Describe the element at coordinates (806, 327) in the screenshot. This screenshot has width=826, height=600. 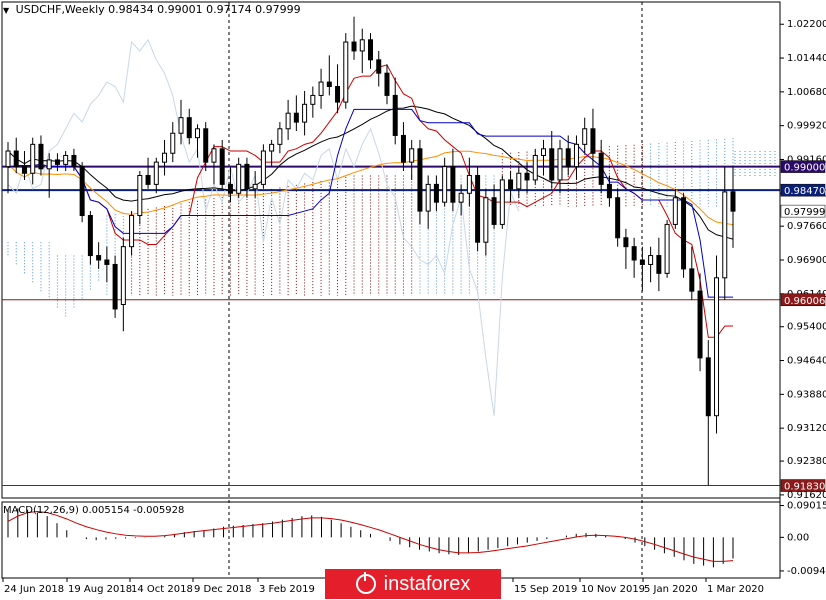
I see `price-tick-label: 0.95400` at that location.